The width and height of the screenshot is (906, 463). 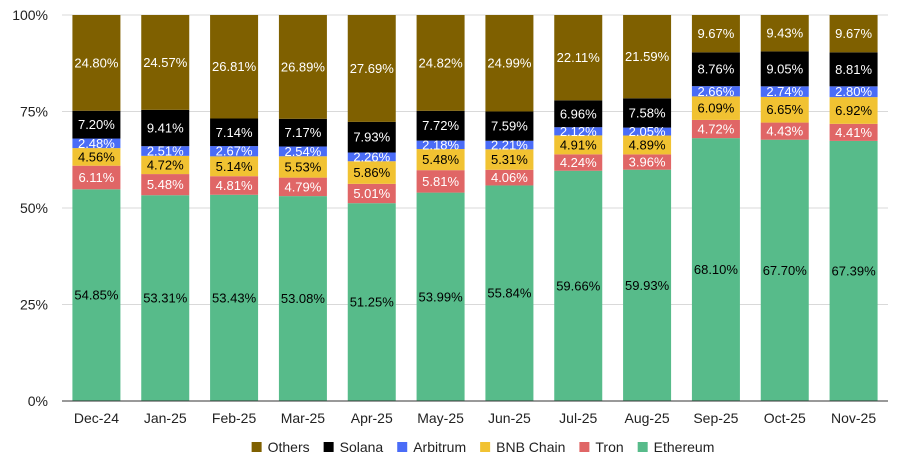 I want to click on data-label: 7.14%, so click(x=234, y=132).